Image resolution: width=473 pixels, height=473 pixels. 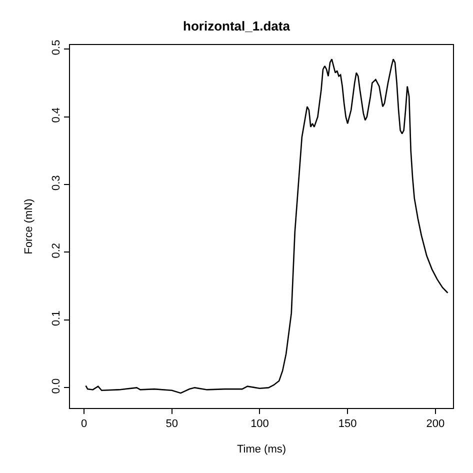 What do you see at coordinates (56, 115) in the screenshot?
I see `y-tick-label: 0.4` at bounding box center [56, 115].